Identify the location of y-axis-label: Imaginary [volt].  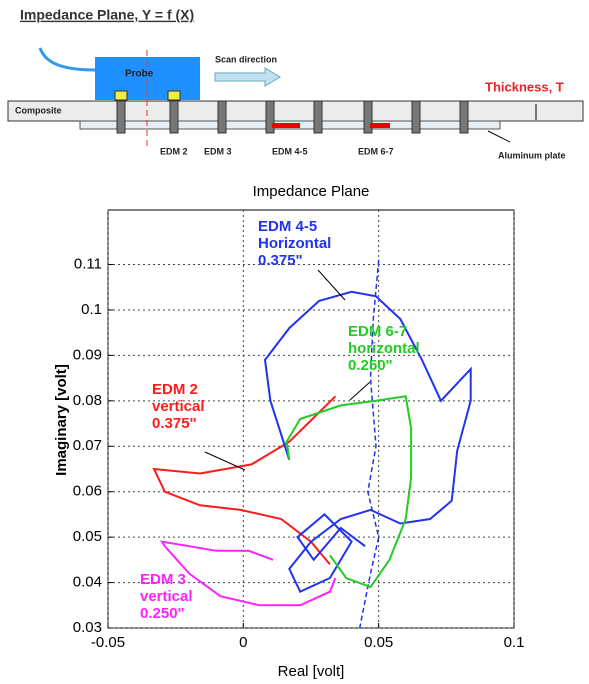
(61, 420).